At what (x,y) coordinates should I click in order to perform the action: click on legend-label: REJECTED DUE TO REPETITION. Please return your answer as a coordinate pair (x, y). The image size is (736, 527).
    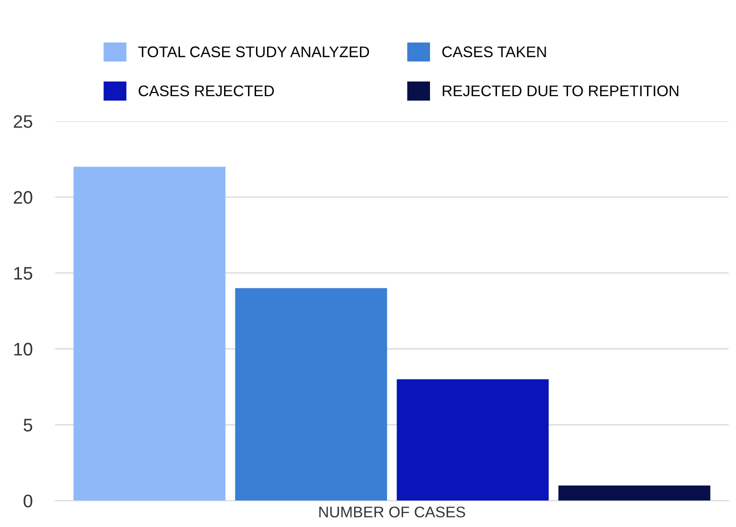
    Looking at the image, I should click on (560, 90).